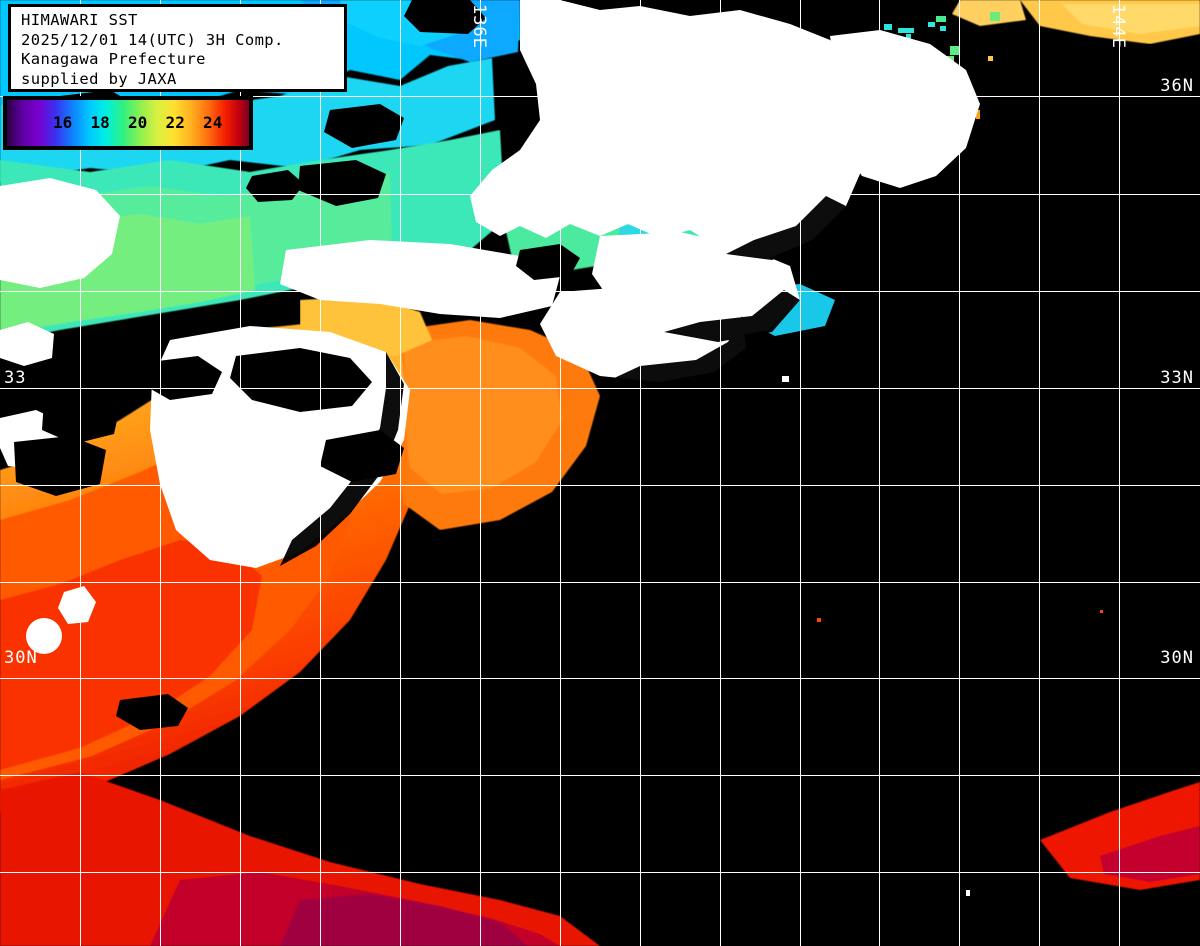 This screenshot has height=946, width=1200. What do you see at coordinates (113, 59) in the screenshot?
I see `title-line-region: Kanagawa Prefecture` at bounding box center [113, 59].